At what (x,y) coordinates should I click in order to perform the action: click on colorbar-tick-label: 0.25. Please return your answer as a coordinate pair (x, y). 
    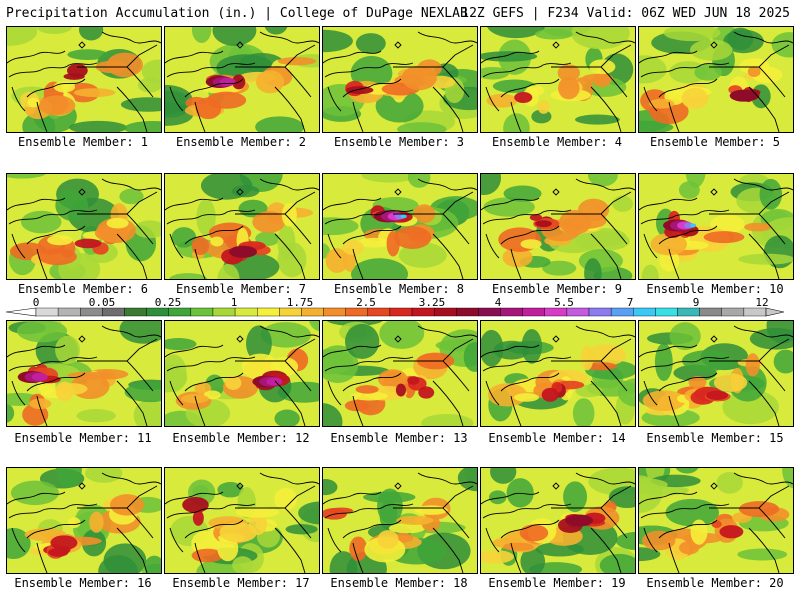
    Looking at the image, I should click on (168, 302).